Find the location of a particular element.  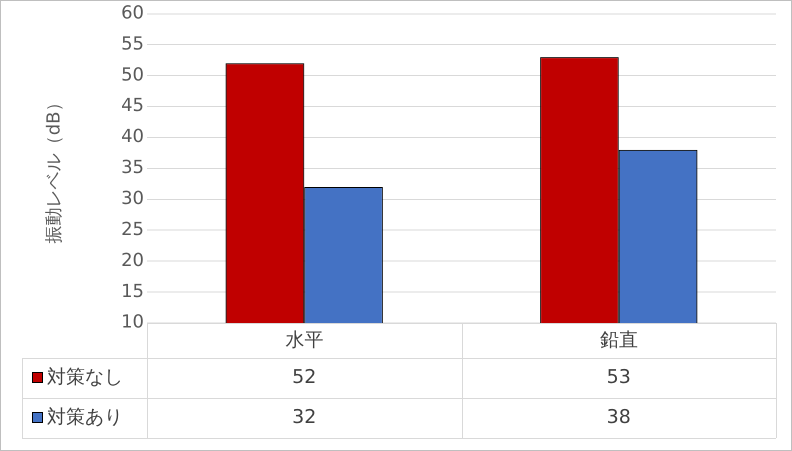

y-tick-label: 40 is located at coordinates (132, 137).